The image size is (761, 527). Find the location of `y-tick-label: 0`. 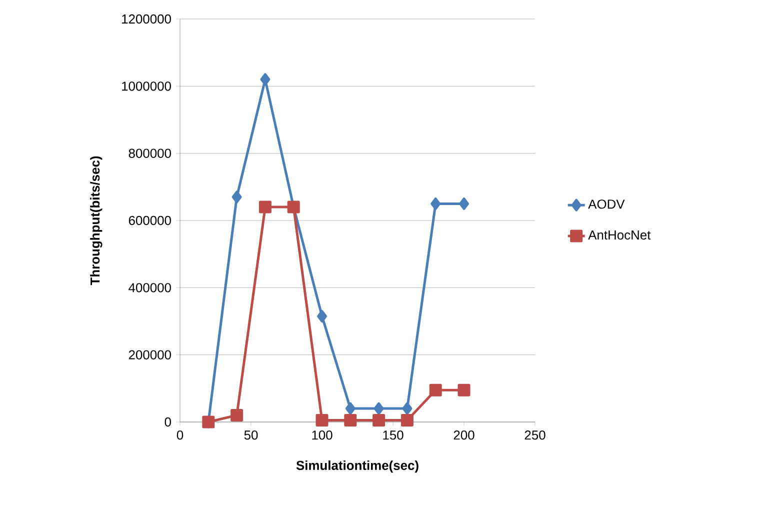

y-tick-label: 0 is located at coordinates (167, 422).